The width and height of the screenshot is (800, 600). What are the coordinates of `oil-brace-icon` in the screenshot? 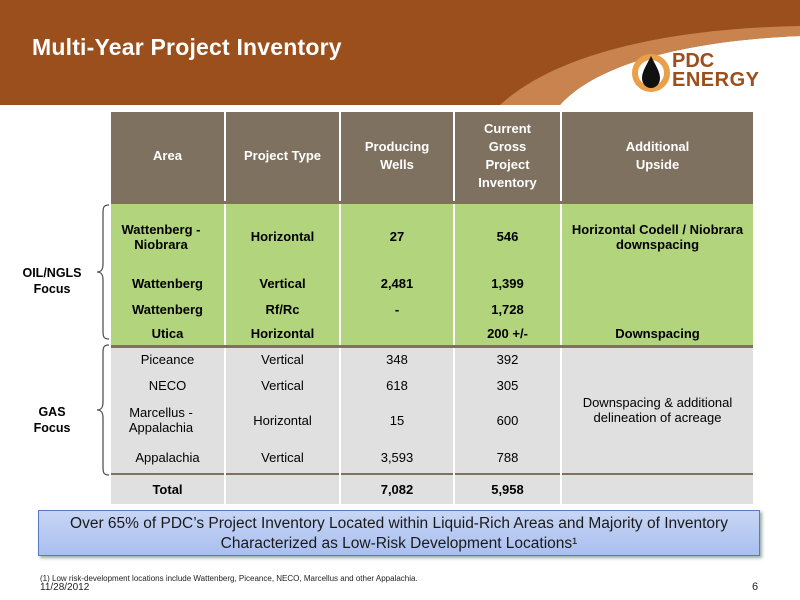 It's located at (103, 272).